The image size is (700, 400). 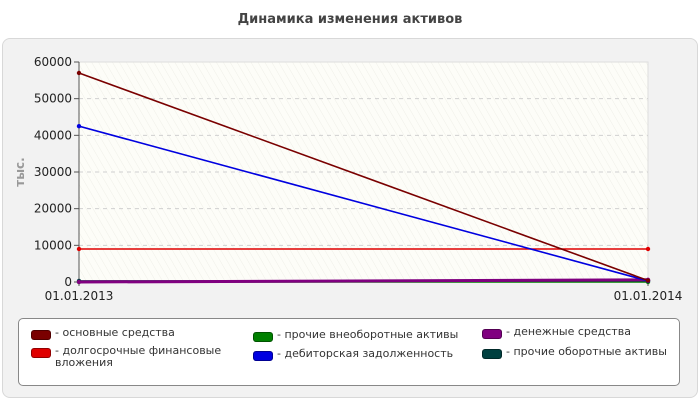 I want to click on y-tick-label: 60000, so click(x=53, y=62).